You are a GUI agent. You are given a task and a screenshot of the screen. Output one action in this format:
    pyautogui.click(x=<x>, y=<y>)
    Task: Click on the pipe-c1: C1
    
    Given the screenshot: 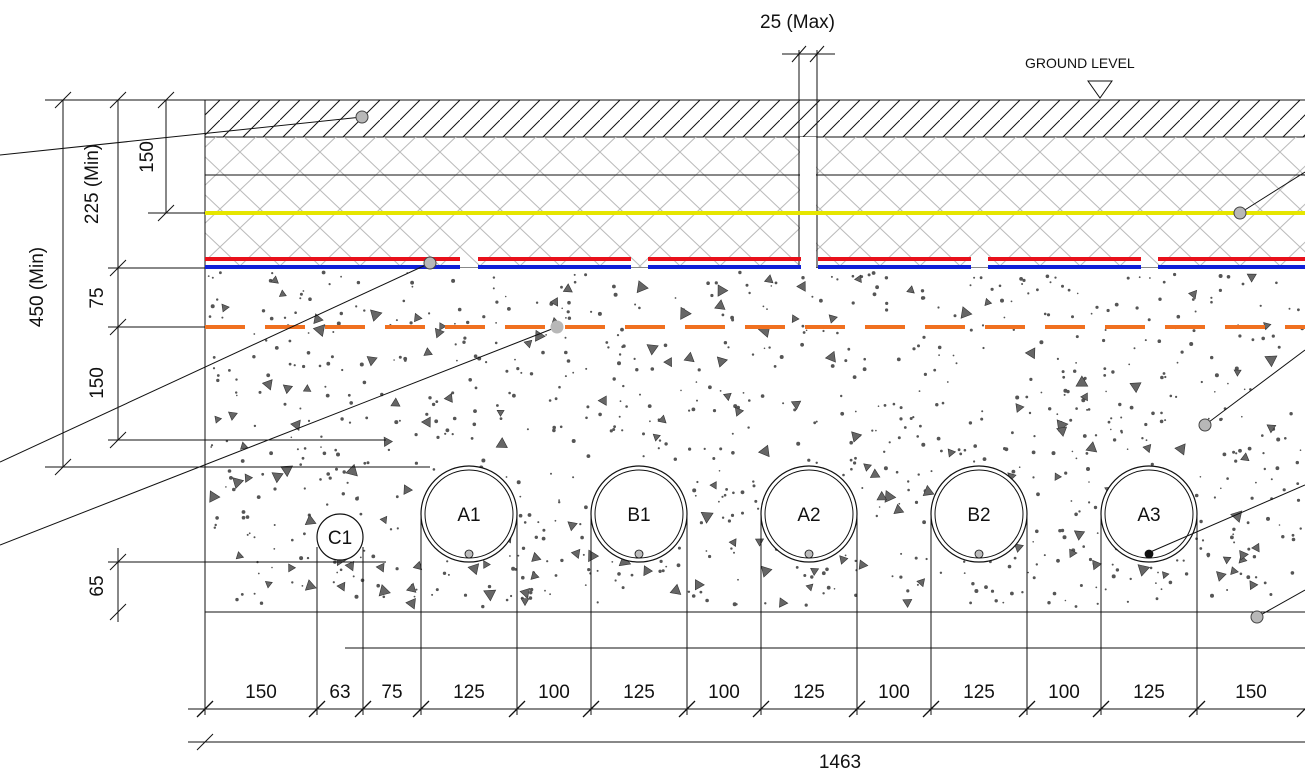 What is the action you would take?
    pyautogui.click(x=340, y=614)
    